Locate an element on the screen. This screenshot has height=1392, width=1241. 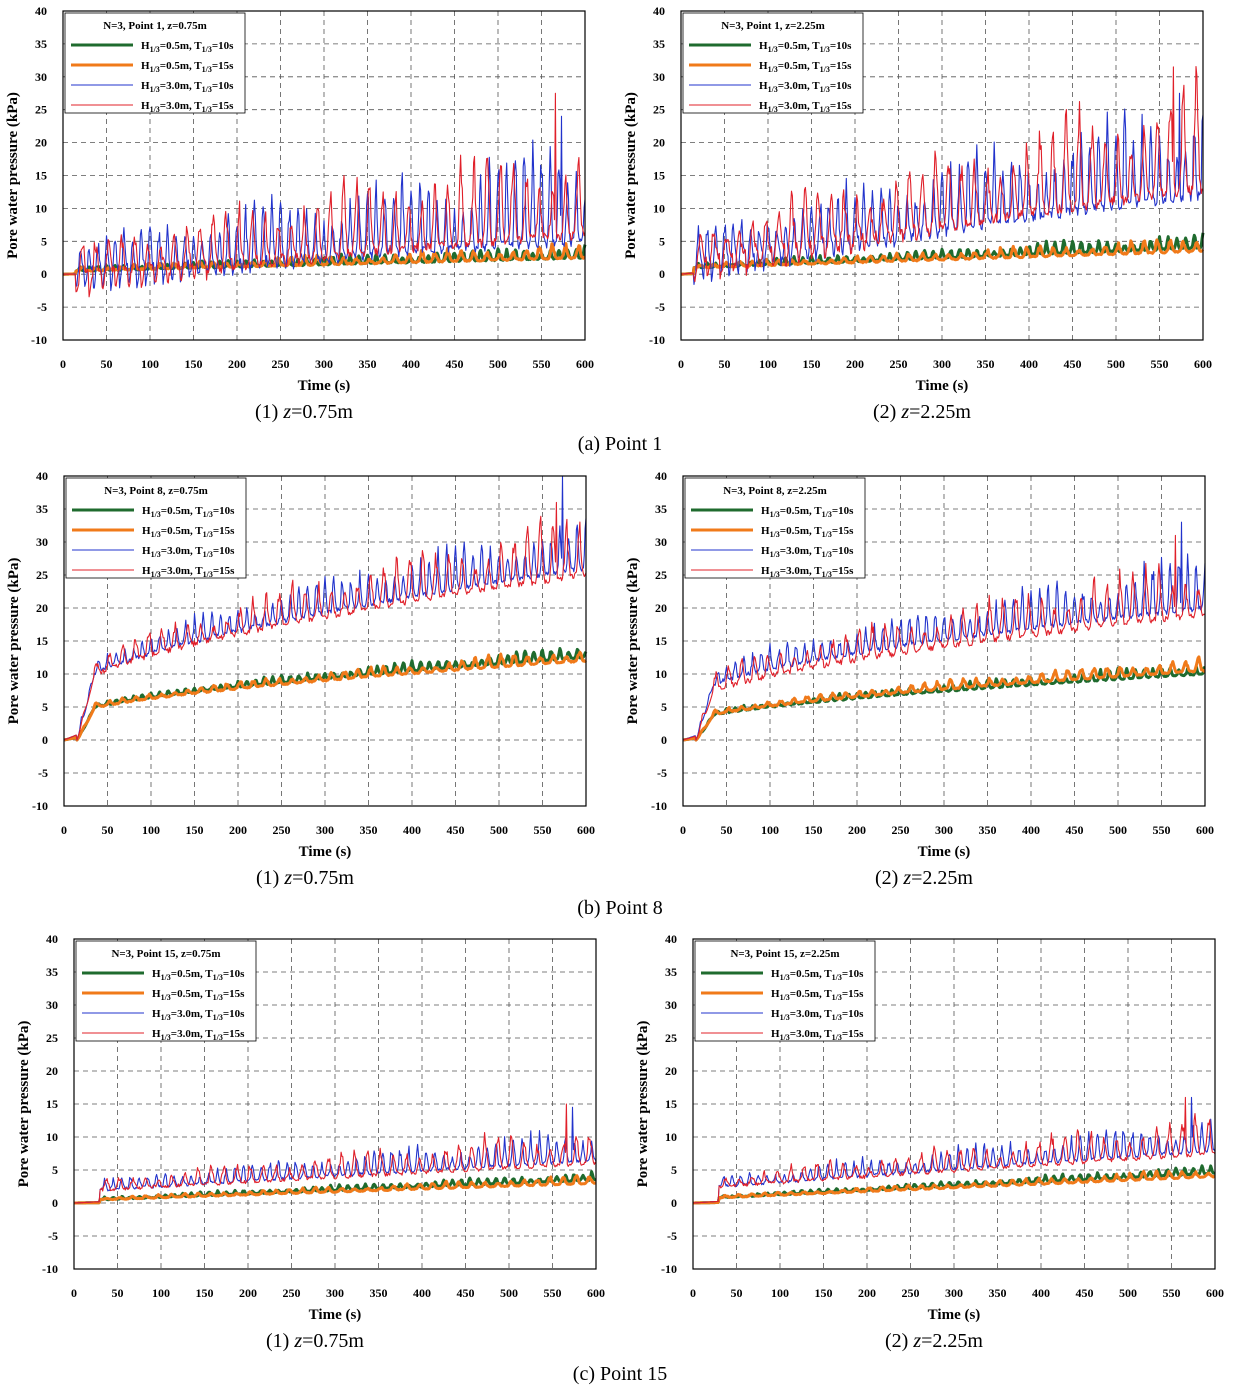
y-tick-label: -5 is located at coordinates (660, 307).